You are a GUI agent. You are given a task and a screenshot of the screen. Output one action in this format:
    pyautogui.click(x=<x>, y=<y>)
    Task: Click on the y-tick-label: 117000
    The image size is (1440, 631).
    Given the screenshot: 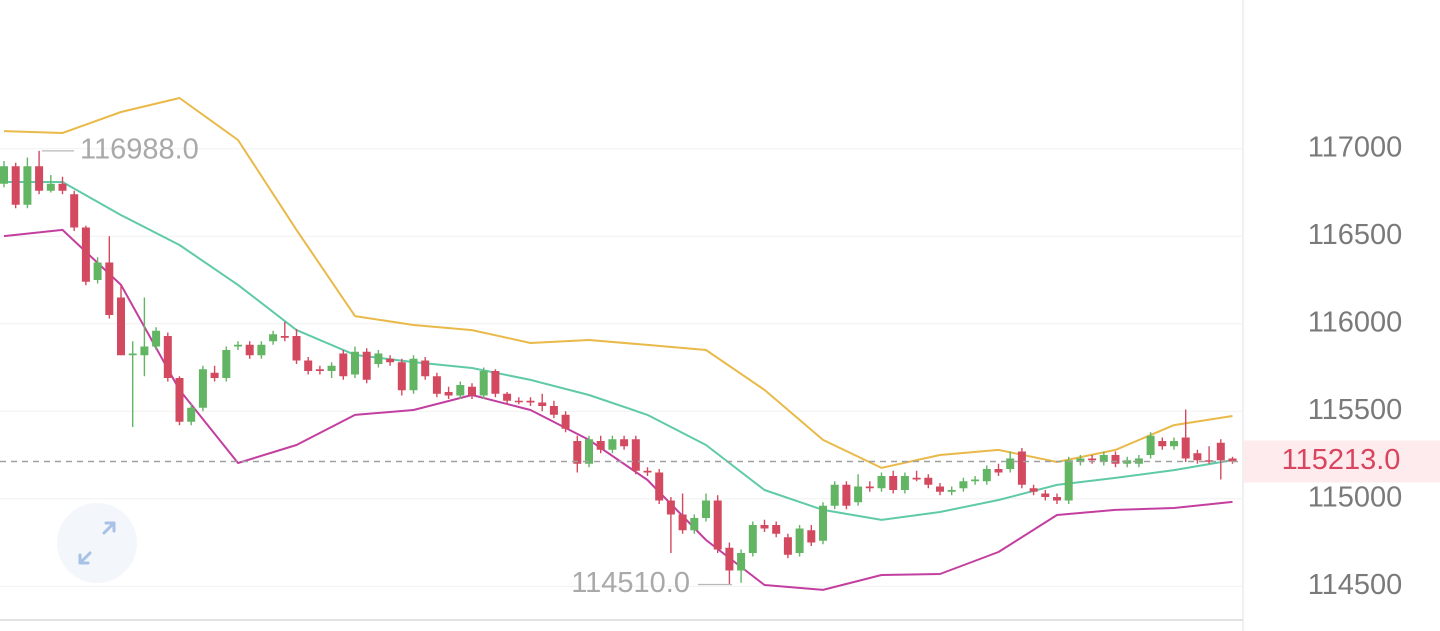 What is the action you would take?
    pyautogui.click(x=1355, y=147)
    